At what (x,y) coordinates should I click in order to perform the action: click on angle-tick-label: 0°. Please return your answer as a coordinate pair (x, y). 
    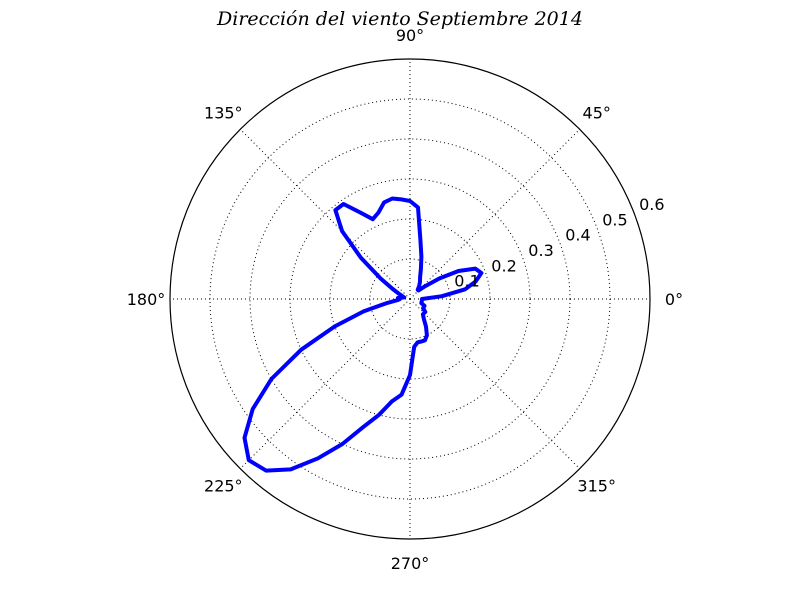
    Looking at the image, I should click on (674, 299).